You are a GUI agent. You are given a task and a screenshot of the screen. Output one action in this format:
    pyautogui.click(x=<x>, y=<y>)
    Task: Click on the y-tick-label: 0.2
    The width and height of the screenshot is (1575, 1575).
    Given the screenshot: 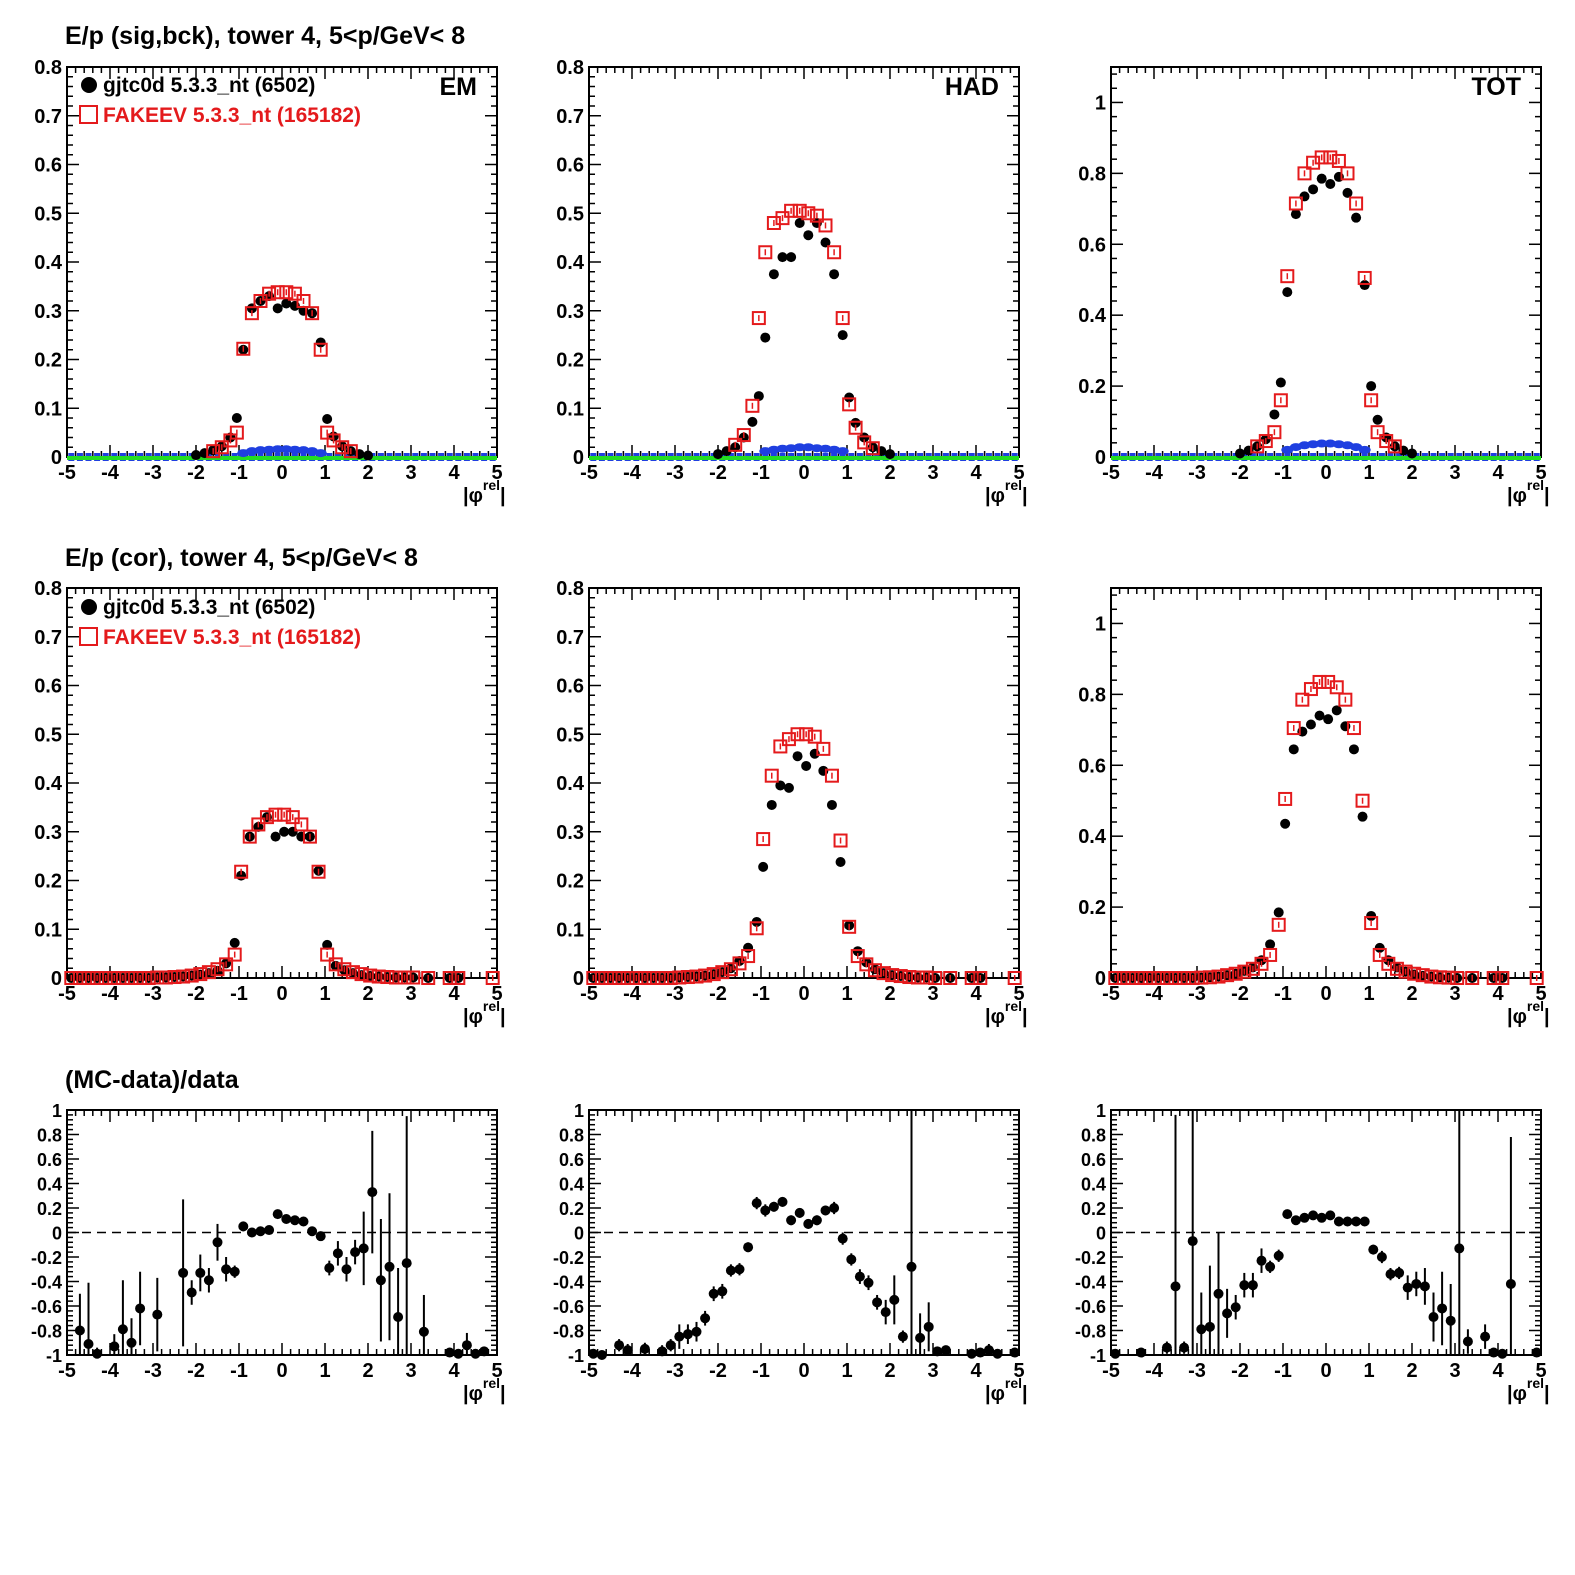 What is the action you would take?
    pyautogui.click(x=570, y=361)
    